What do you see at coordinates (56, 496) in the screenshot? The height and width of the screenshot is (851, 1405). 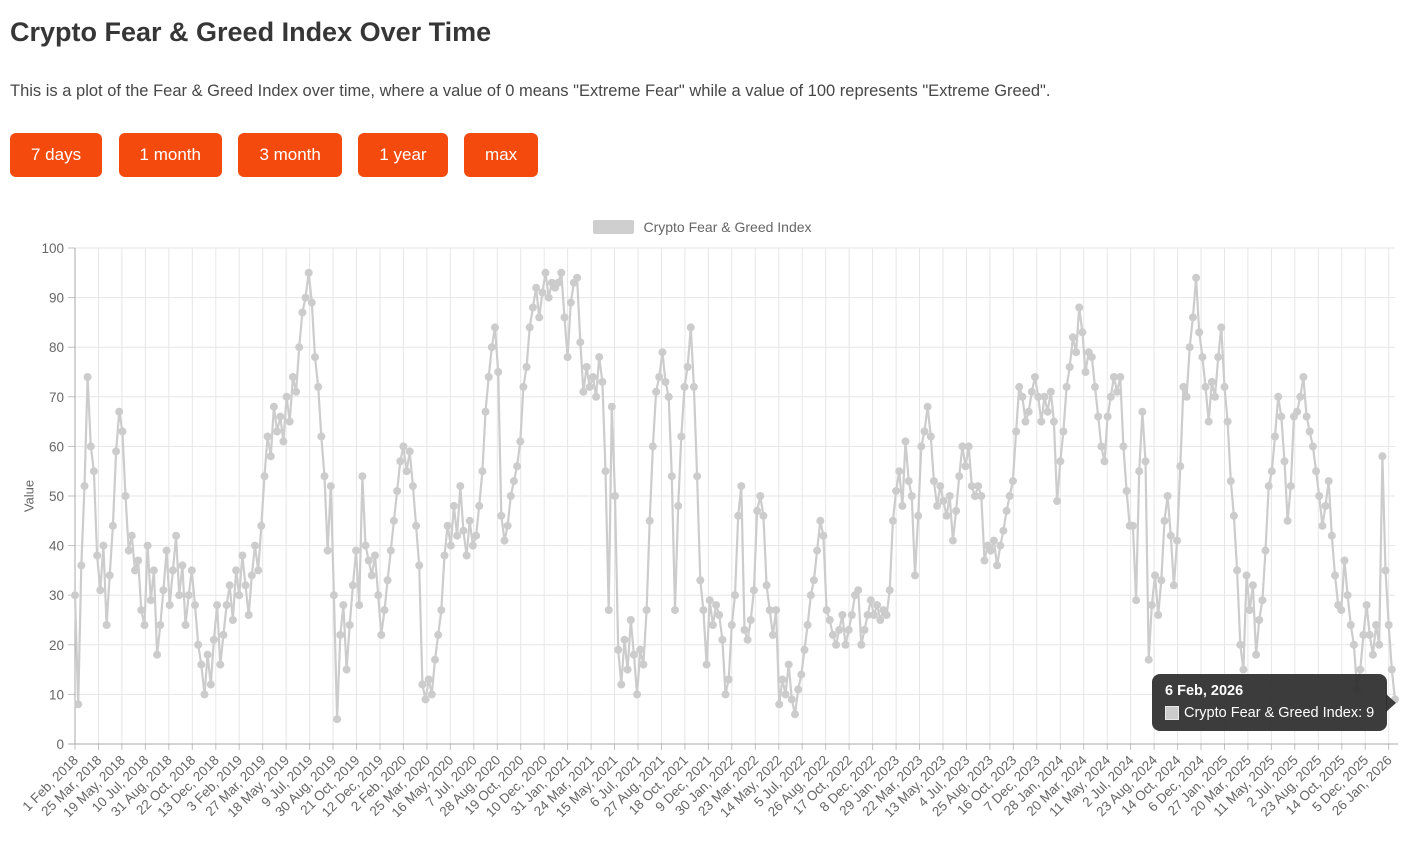 I see `y-tick-label: 50` at bounding box center [56, 496].